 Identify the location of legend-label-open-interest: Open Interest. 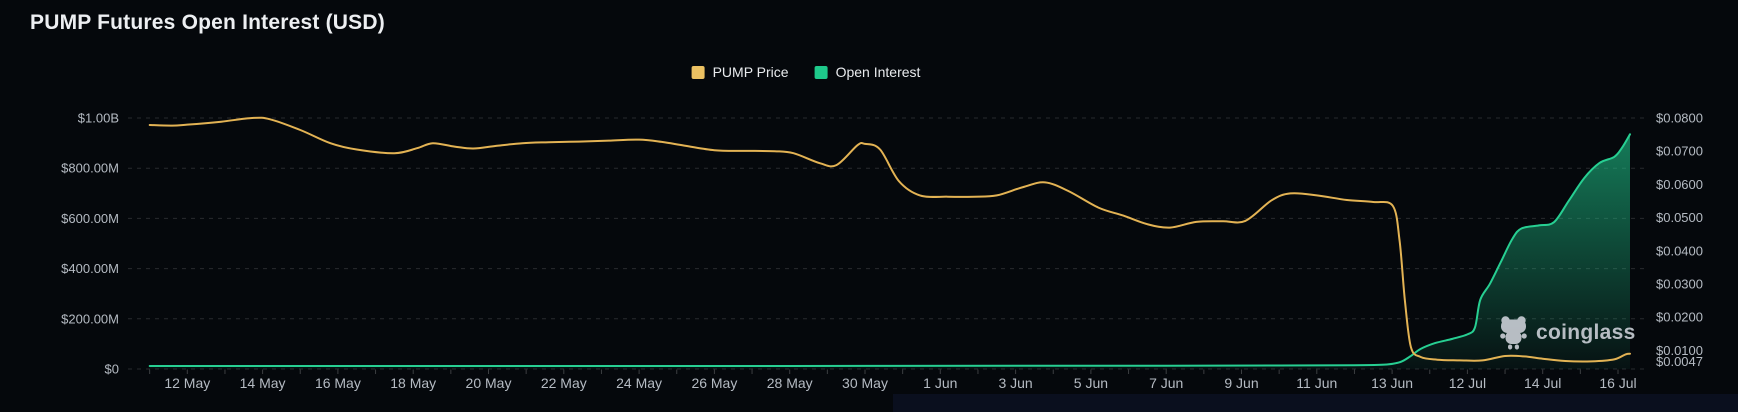
(878, 72).